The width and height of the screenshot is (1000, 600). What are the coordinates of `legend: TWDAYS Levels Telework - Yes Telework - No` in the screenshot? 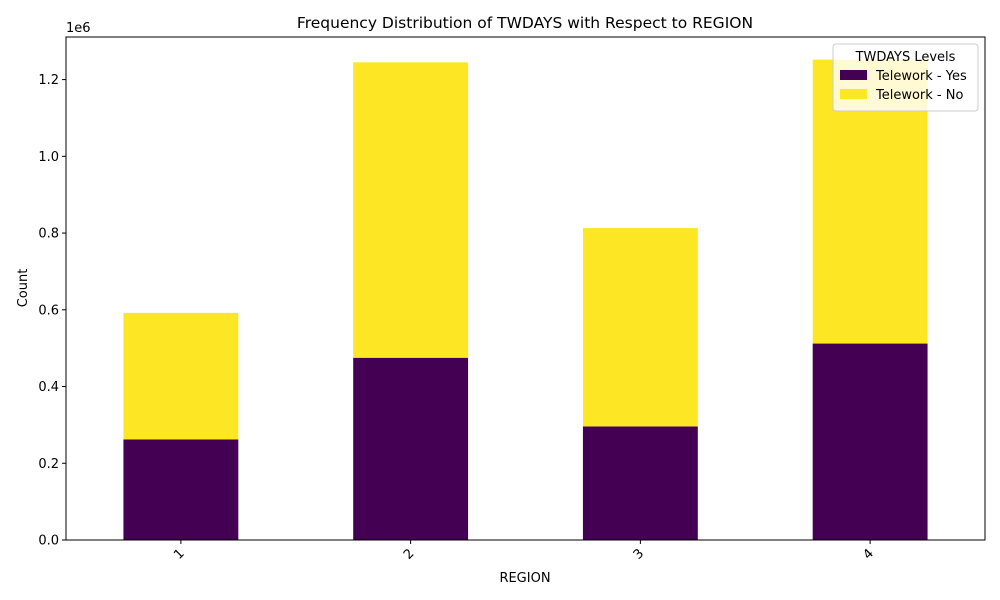 It's located at (905, 77).